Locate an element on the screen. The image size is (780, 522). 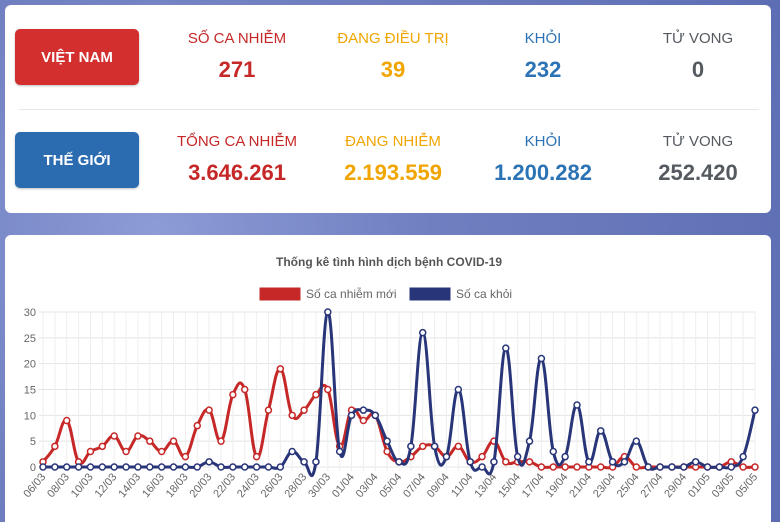
legend-label-new-cases: Số ca nhiễm mới is located at coordinates (351, 293).